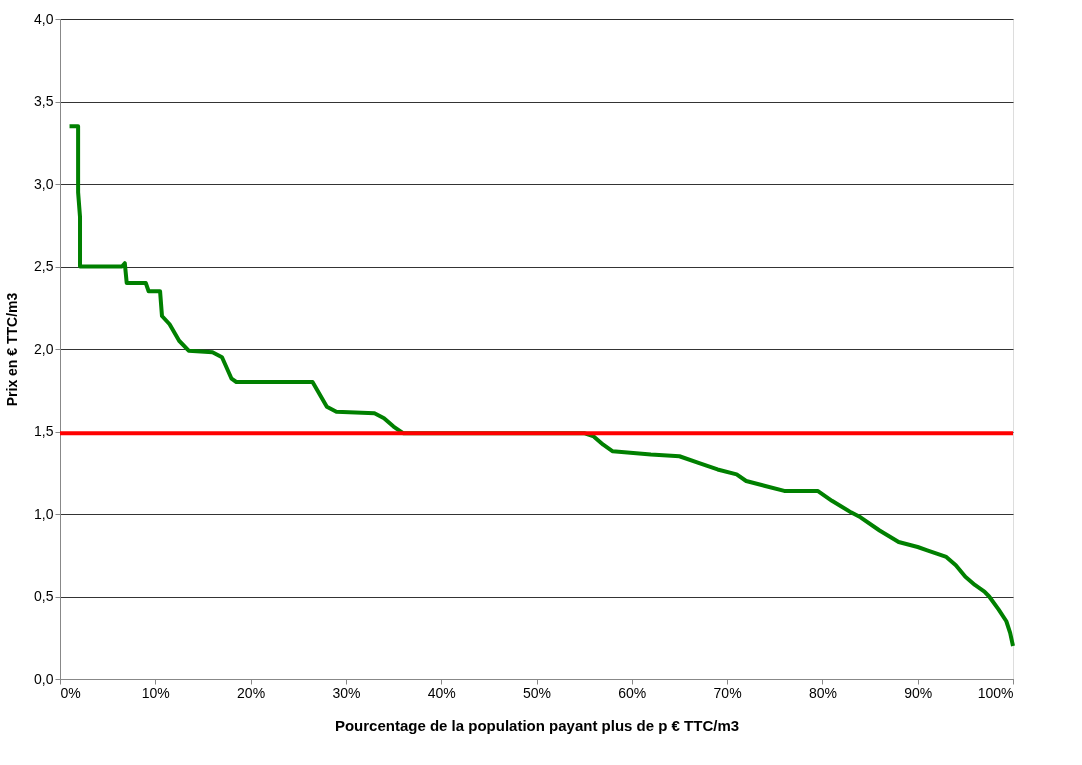 The height and width of the screenshot is (765, 1082). Describe the element at coordinates (44, 596) in the screenshot. I see `y-tick-label: 0,5` at that location.